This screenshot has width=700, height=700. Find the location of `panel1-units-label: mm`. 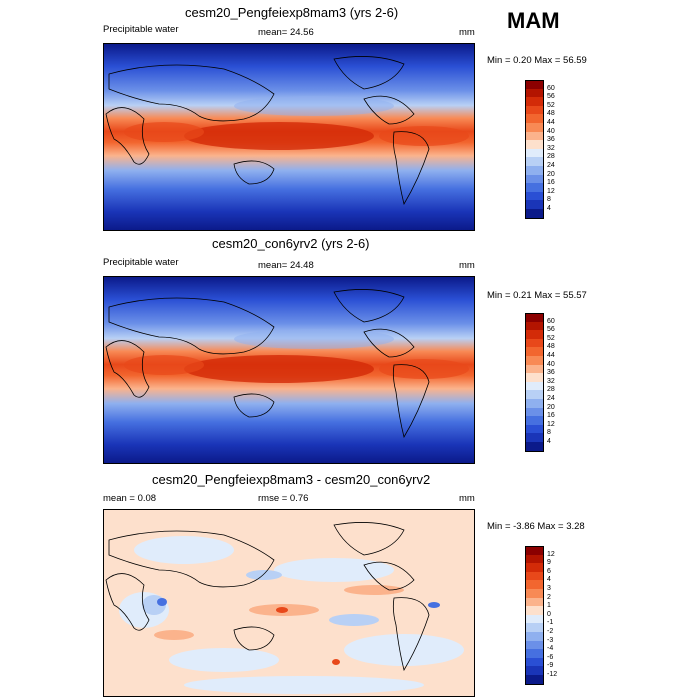

panel1-units-label: mm is located at coordinates (467, 32).